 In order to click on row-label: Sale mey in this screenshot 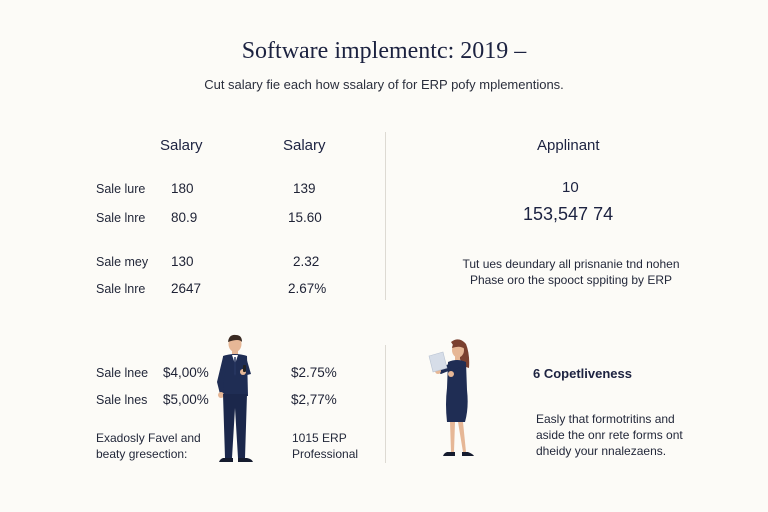, I will do `click(122, 262)`.